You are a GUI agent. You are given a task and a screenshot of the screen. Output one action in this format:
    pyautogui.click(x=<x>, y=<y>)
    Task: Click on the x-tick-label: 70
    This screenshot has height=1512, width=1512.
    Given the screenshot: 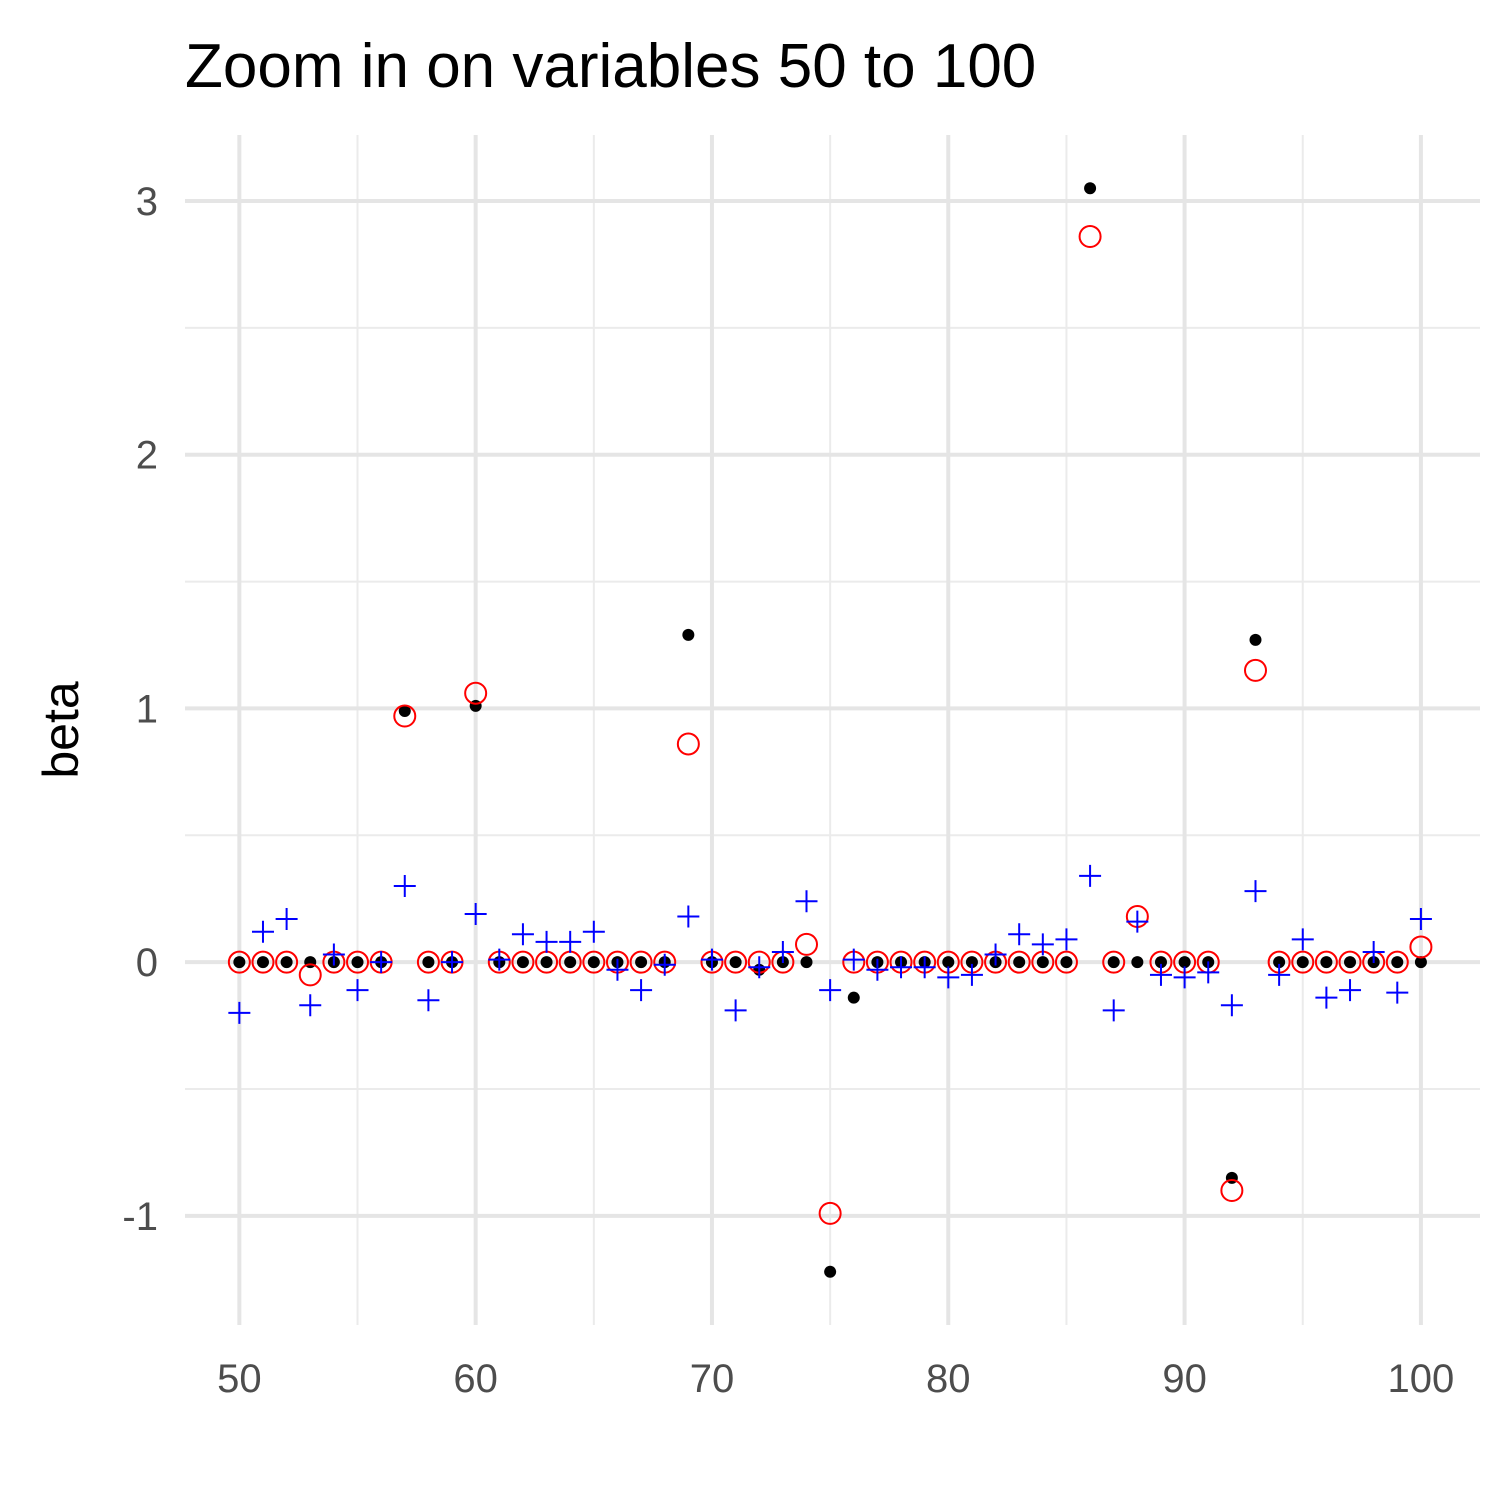 What is the action you would take?
    pyautogui.click(x=712, y=1379)
    